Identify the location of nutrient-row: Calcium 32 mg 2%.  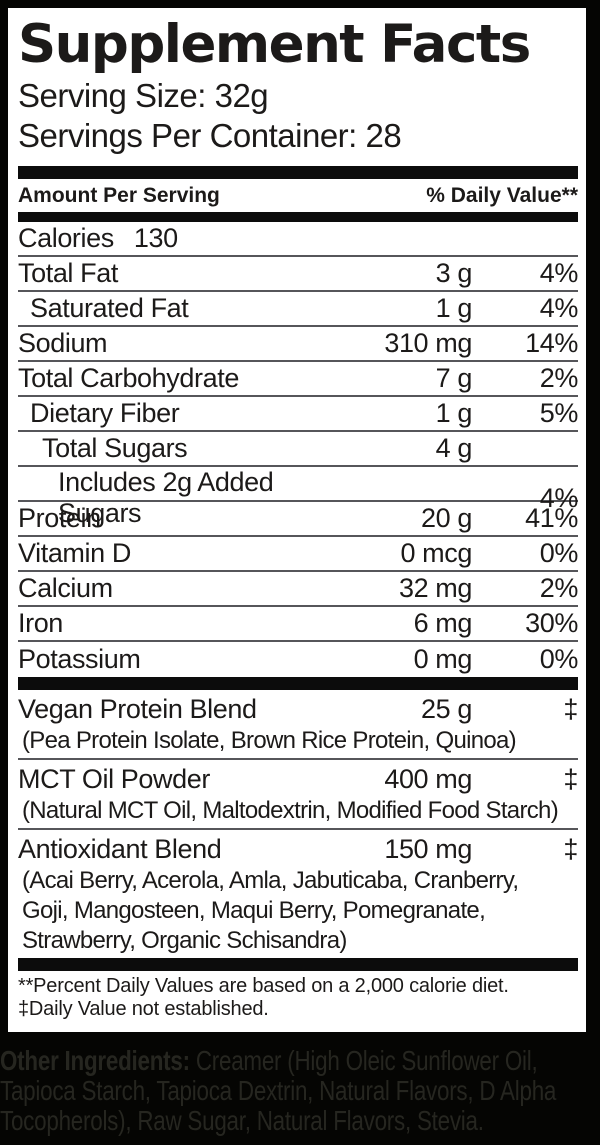
(298, 589).